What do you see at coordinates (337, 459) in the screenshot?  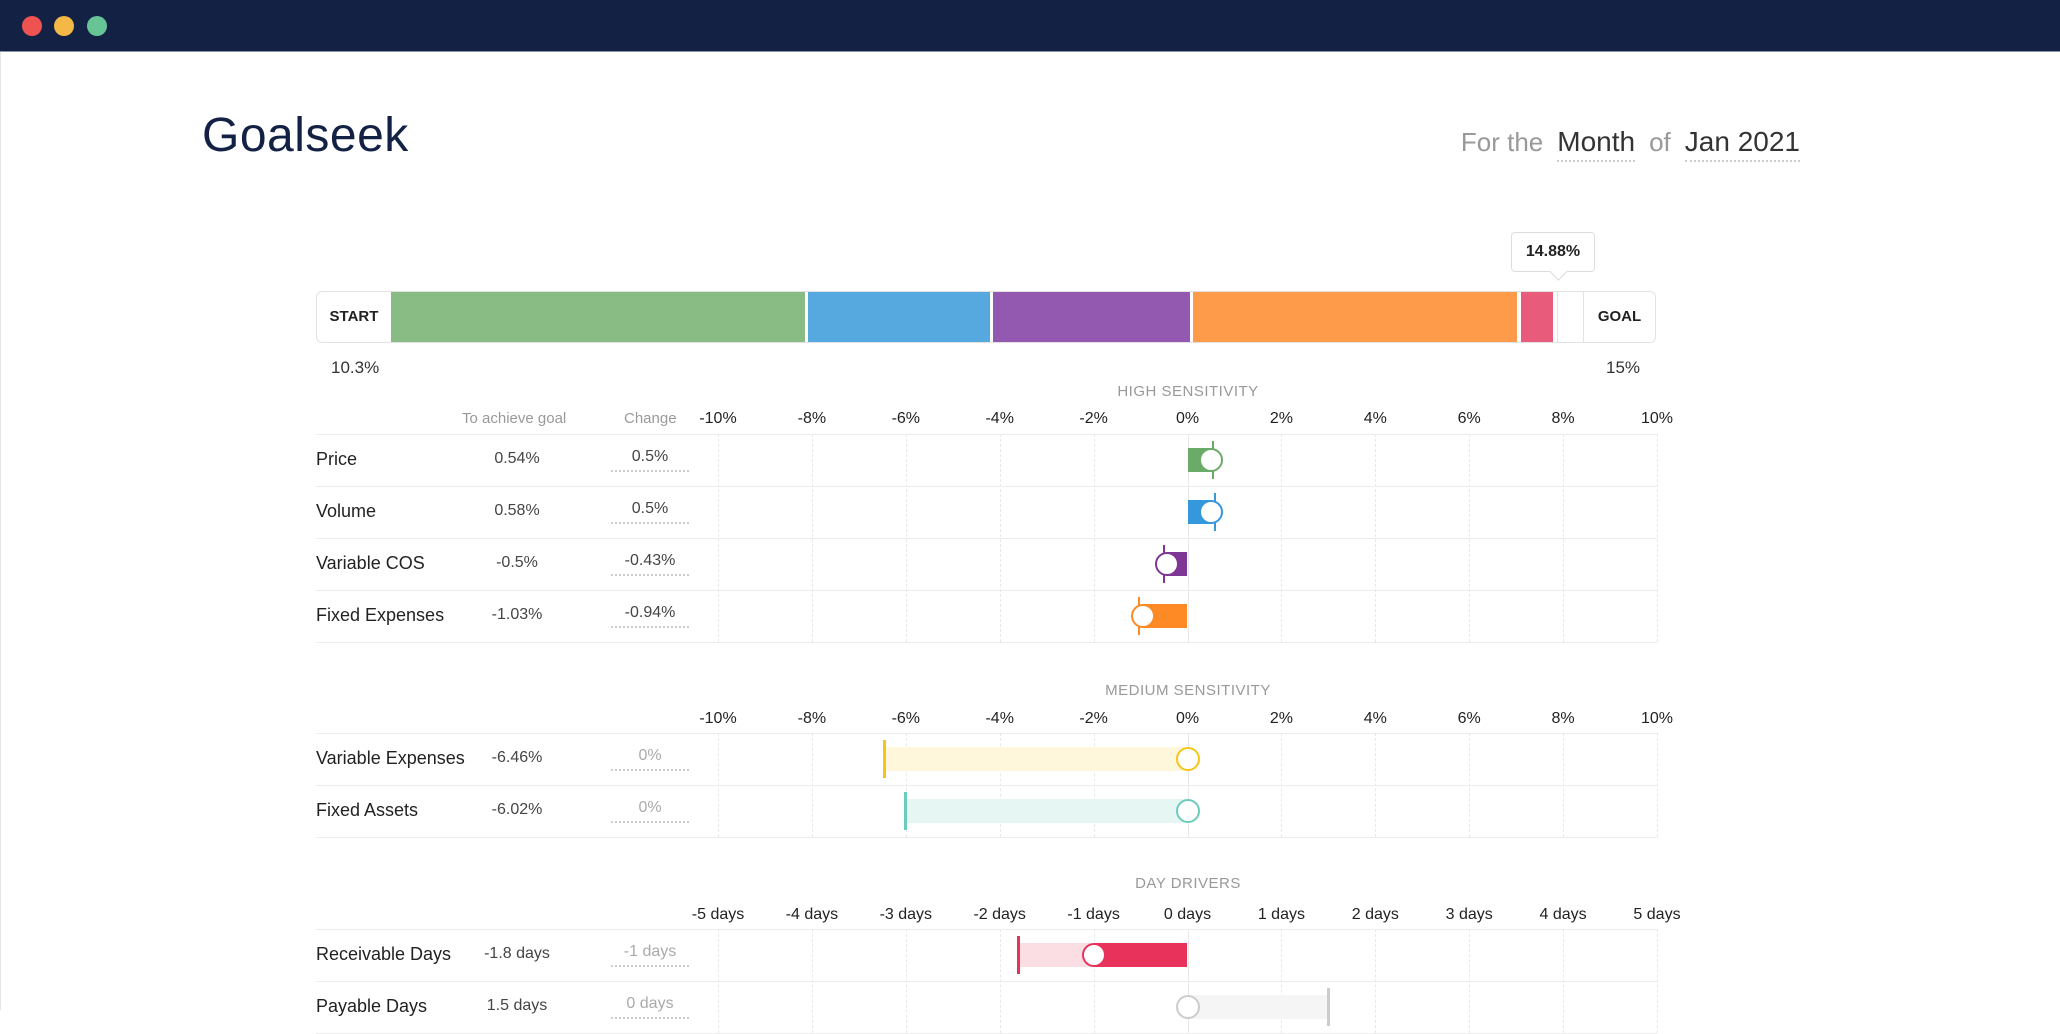 I see `high-row-label: Price` at bounding box center [337, 459].